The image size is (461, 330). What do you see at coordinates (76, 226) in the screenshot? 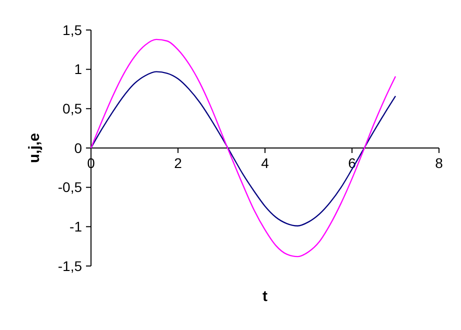
I see `y-tick-label: -1` at bounding box center [76, 226].